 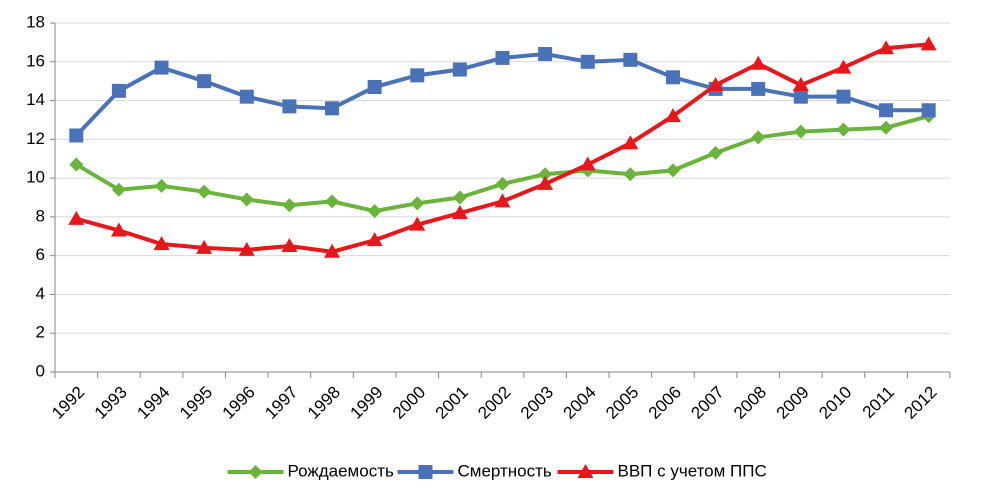 I want to click on legend-item: Рождаемость, so click(x=310, y=470).